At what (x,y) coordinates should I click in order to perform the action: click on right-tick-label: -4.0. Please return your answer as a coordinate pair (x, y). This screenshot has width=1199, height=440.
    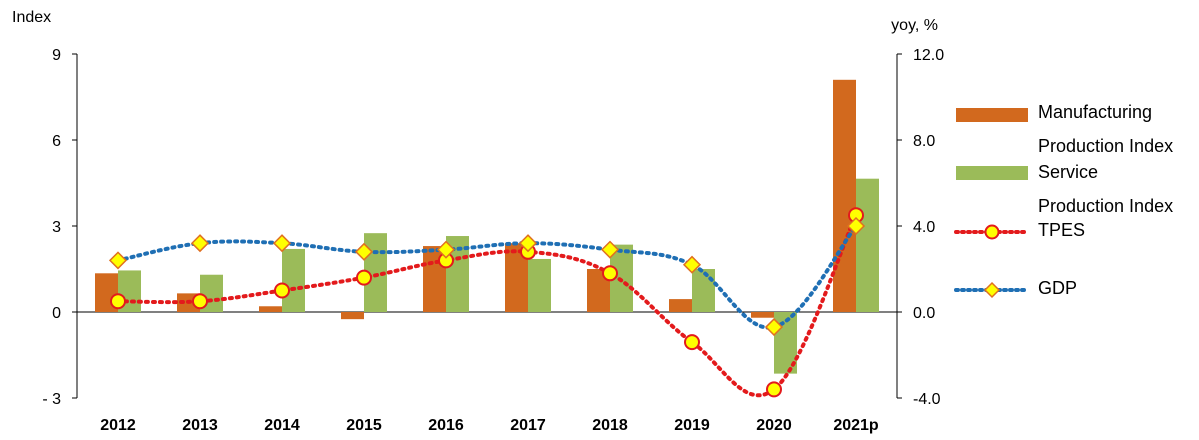
    Looking at the image, I should click on (927, 399).